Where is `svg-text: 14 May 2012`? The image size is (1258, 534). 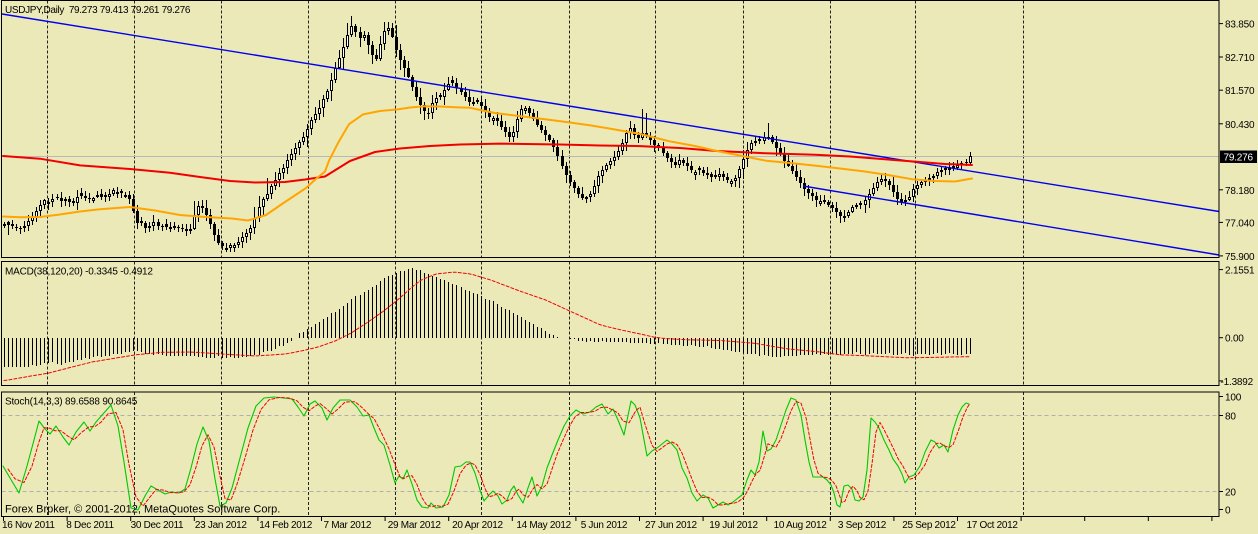 svg-text: 14 May 2012 is located at coordinates (543, 525).